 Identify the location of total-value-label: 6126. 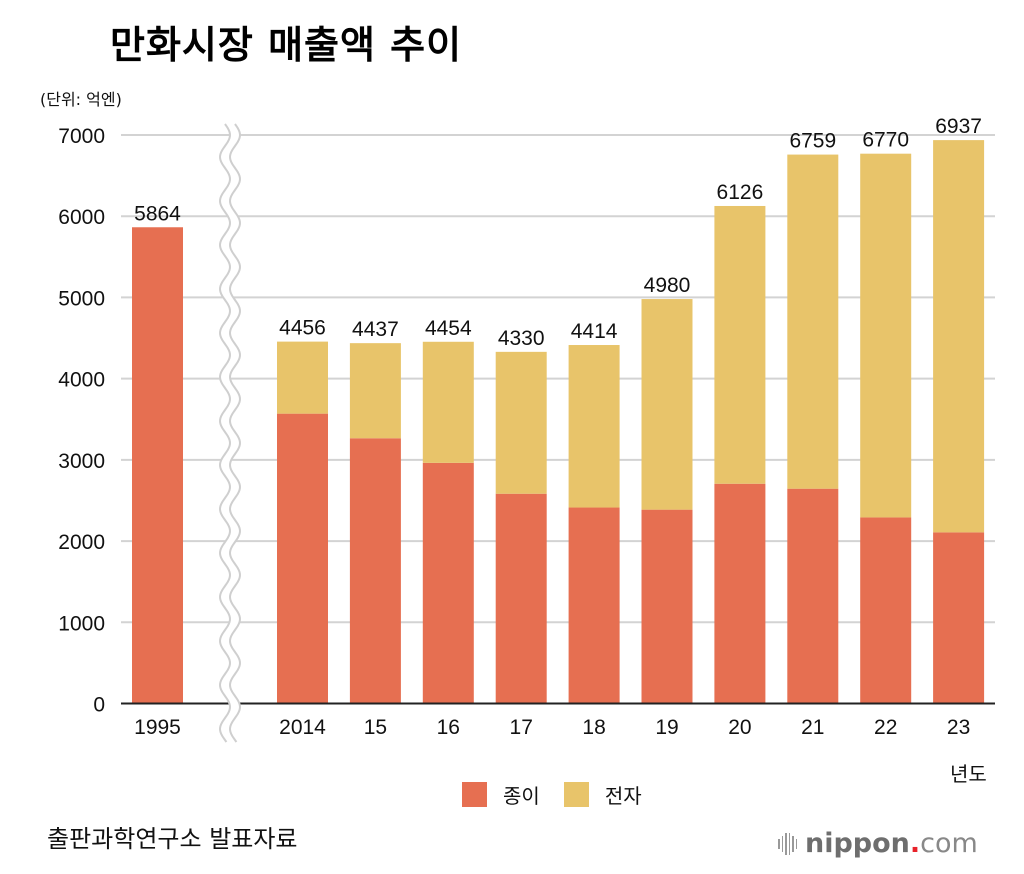
(740, 192).